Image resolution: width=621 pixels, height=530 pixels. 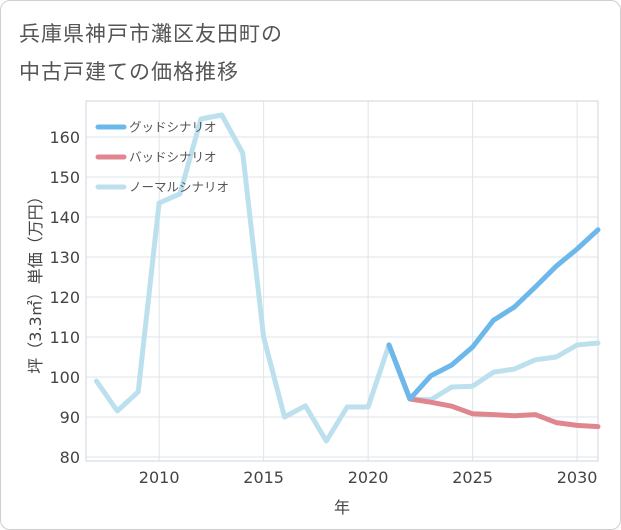 What do you see at coordinates (64, 337) in the screenshot?
I see `y-tick-label: 110` at bounding box center [64, 337].